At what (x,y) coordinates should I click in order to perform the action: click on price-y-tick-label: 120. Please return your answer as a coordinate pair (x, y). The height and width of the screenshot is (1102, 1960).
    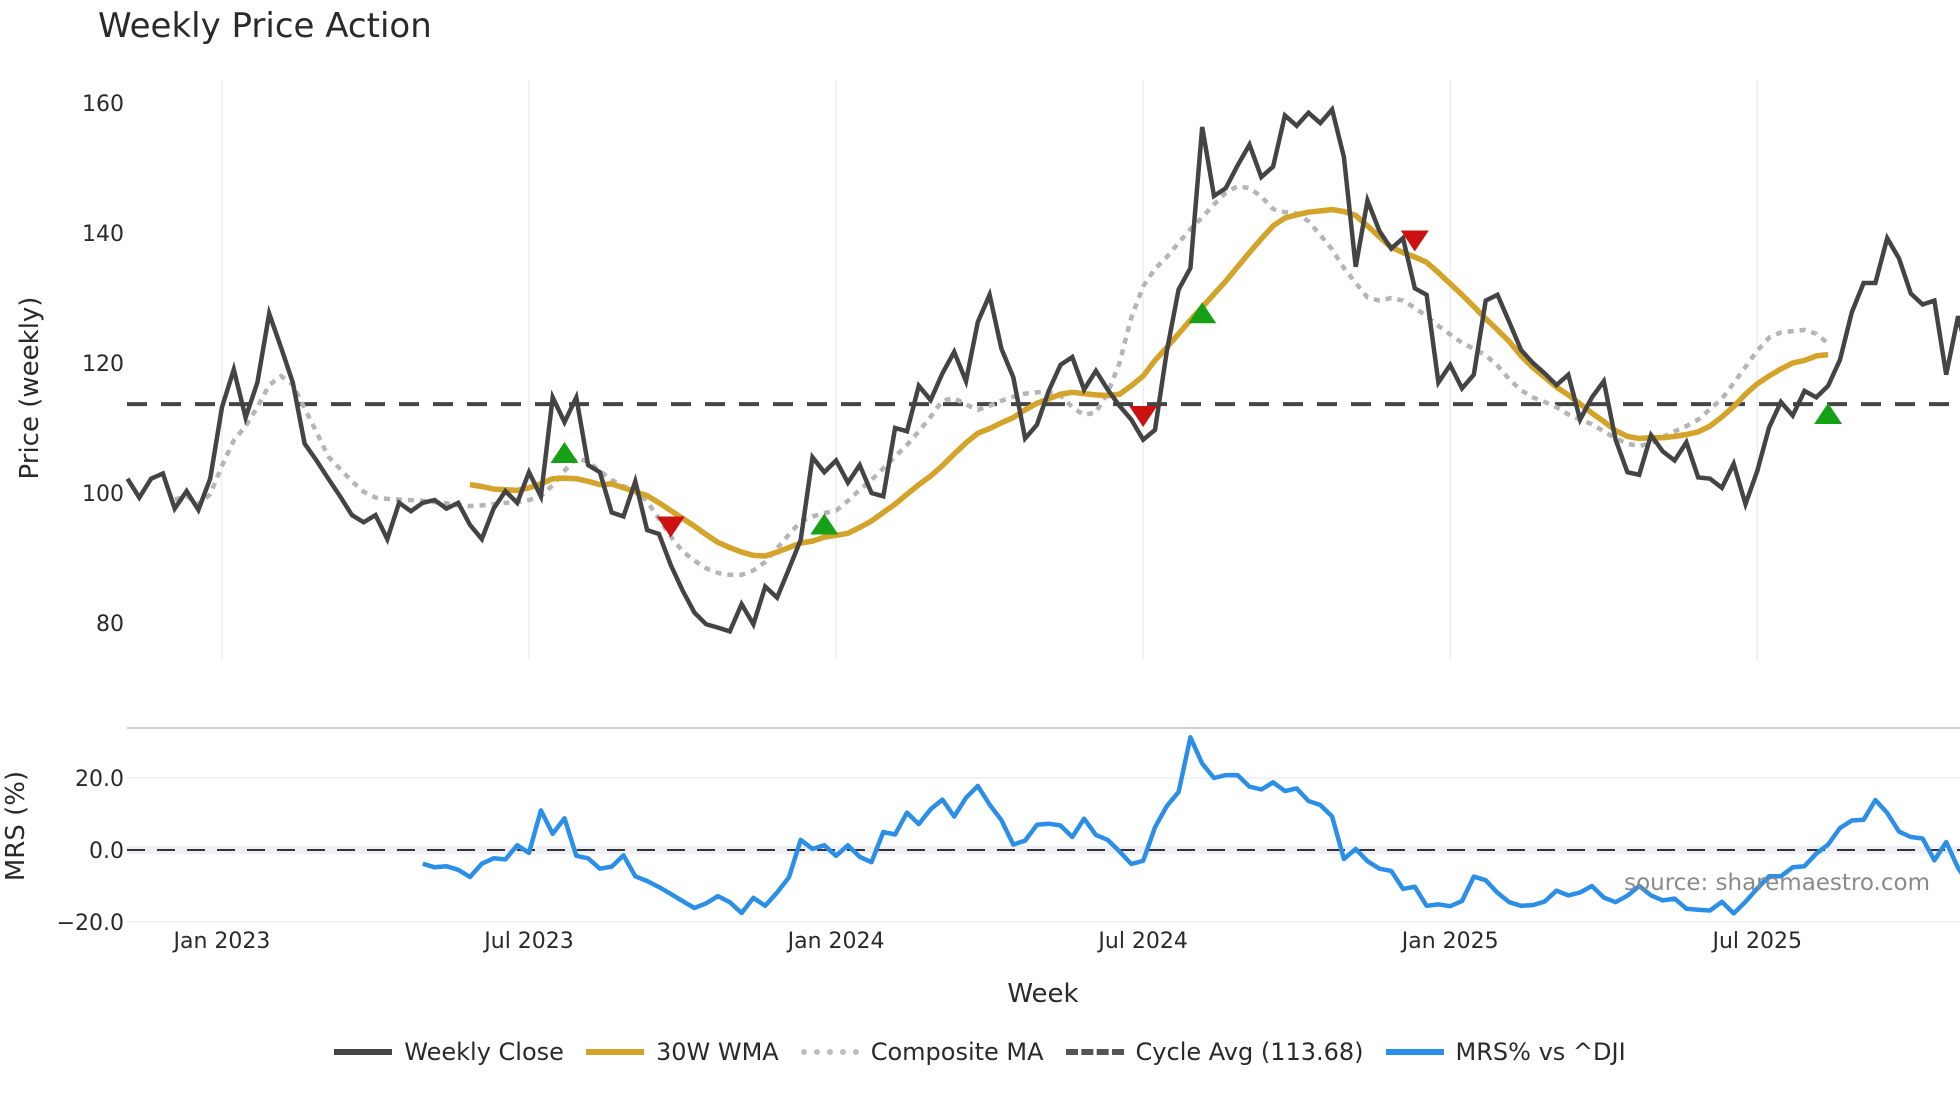
    Looking at the image, I should click on (103, 364).